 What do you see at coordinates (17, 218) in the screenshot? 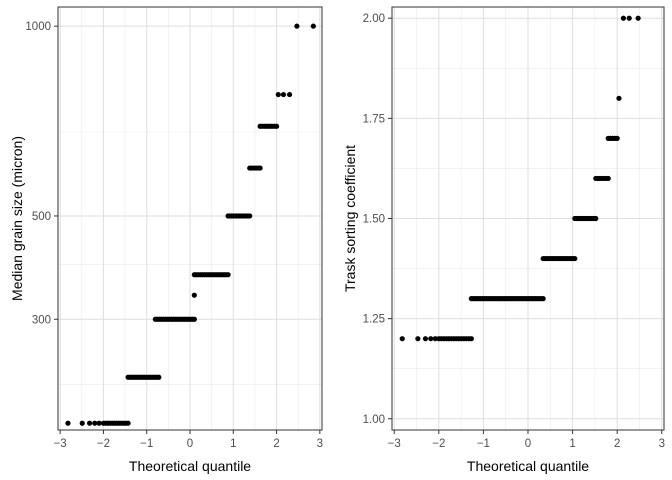
I see `left-y-axis-title: Median grain size (micron)` at bounding box center [17, 218].